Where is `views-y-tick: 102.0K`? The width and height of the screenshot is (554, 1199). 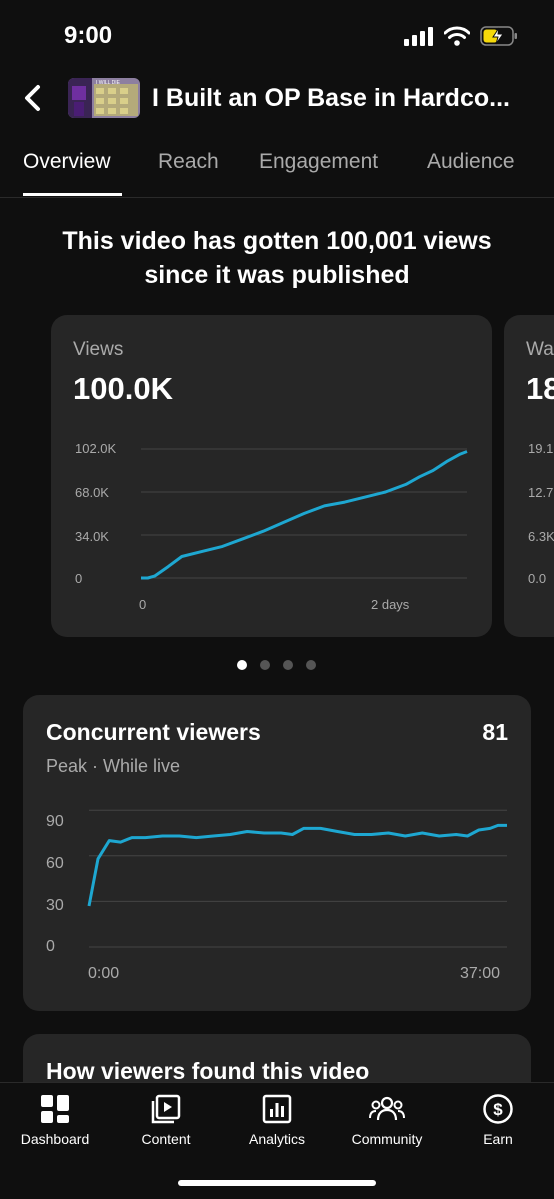
views-y-tick: 102.0K is located at coordinates (96, 448).